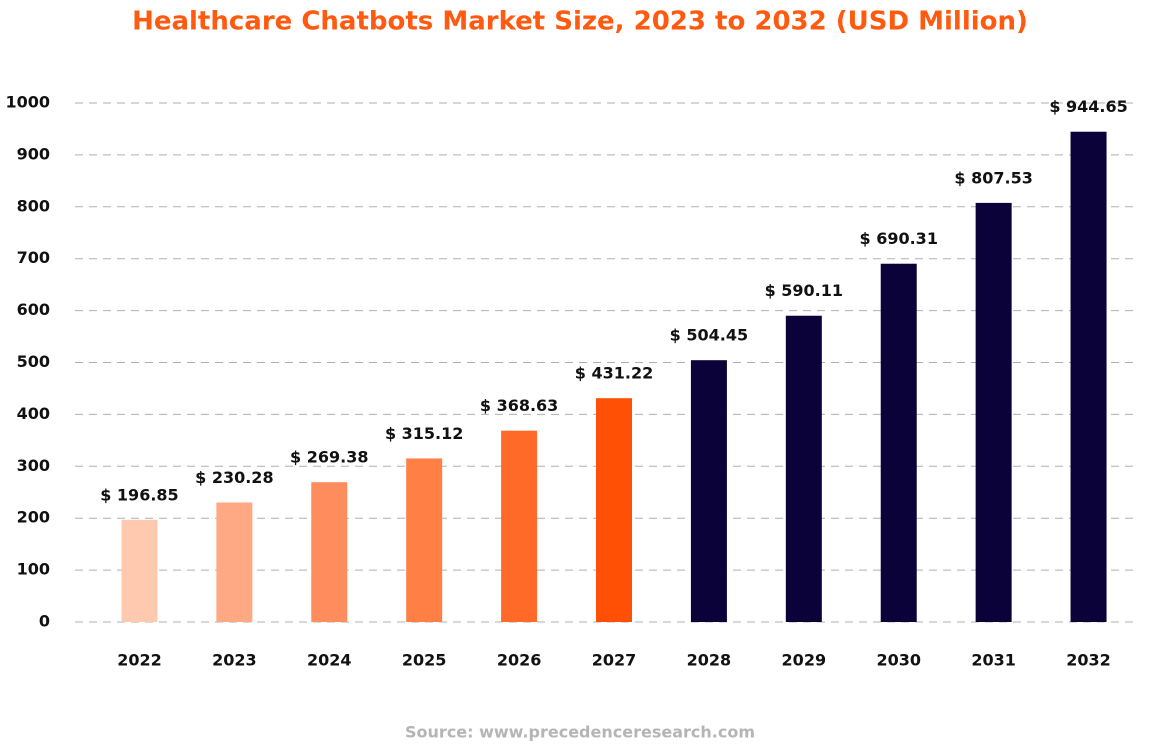 The height and width of the screenshot is (746, 1160). What do you see at coordinates (993, 177) in the screenshot?
I see `value-label: $ 807.53` at bounding box center [993, 177].